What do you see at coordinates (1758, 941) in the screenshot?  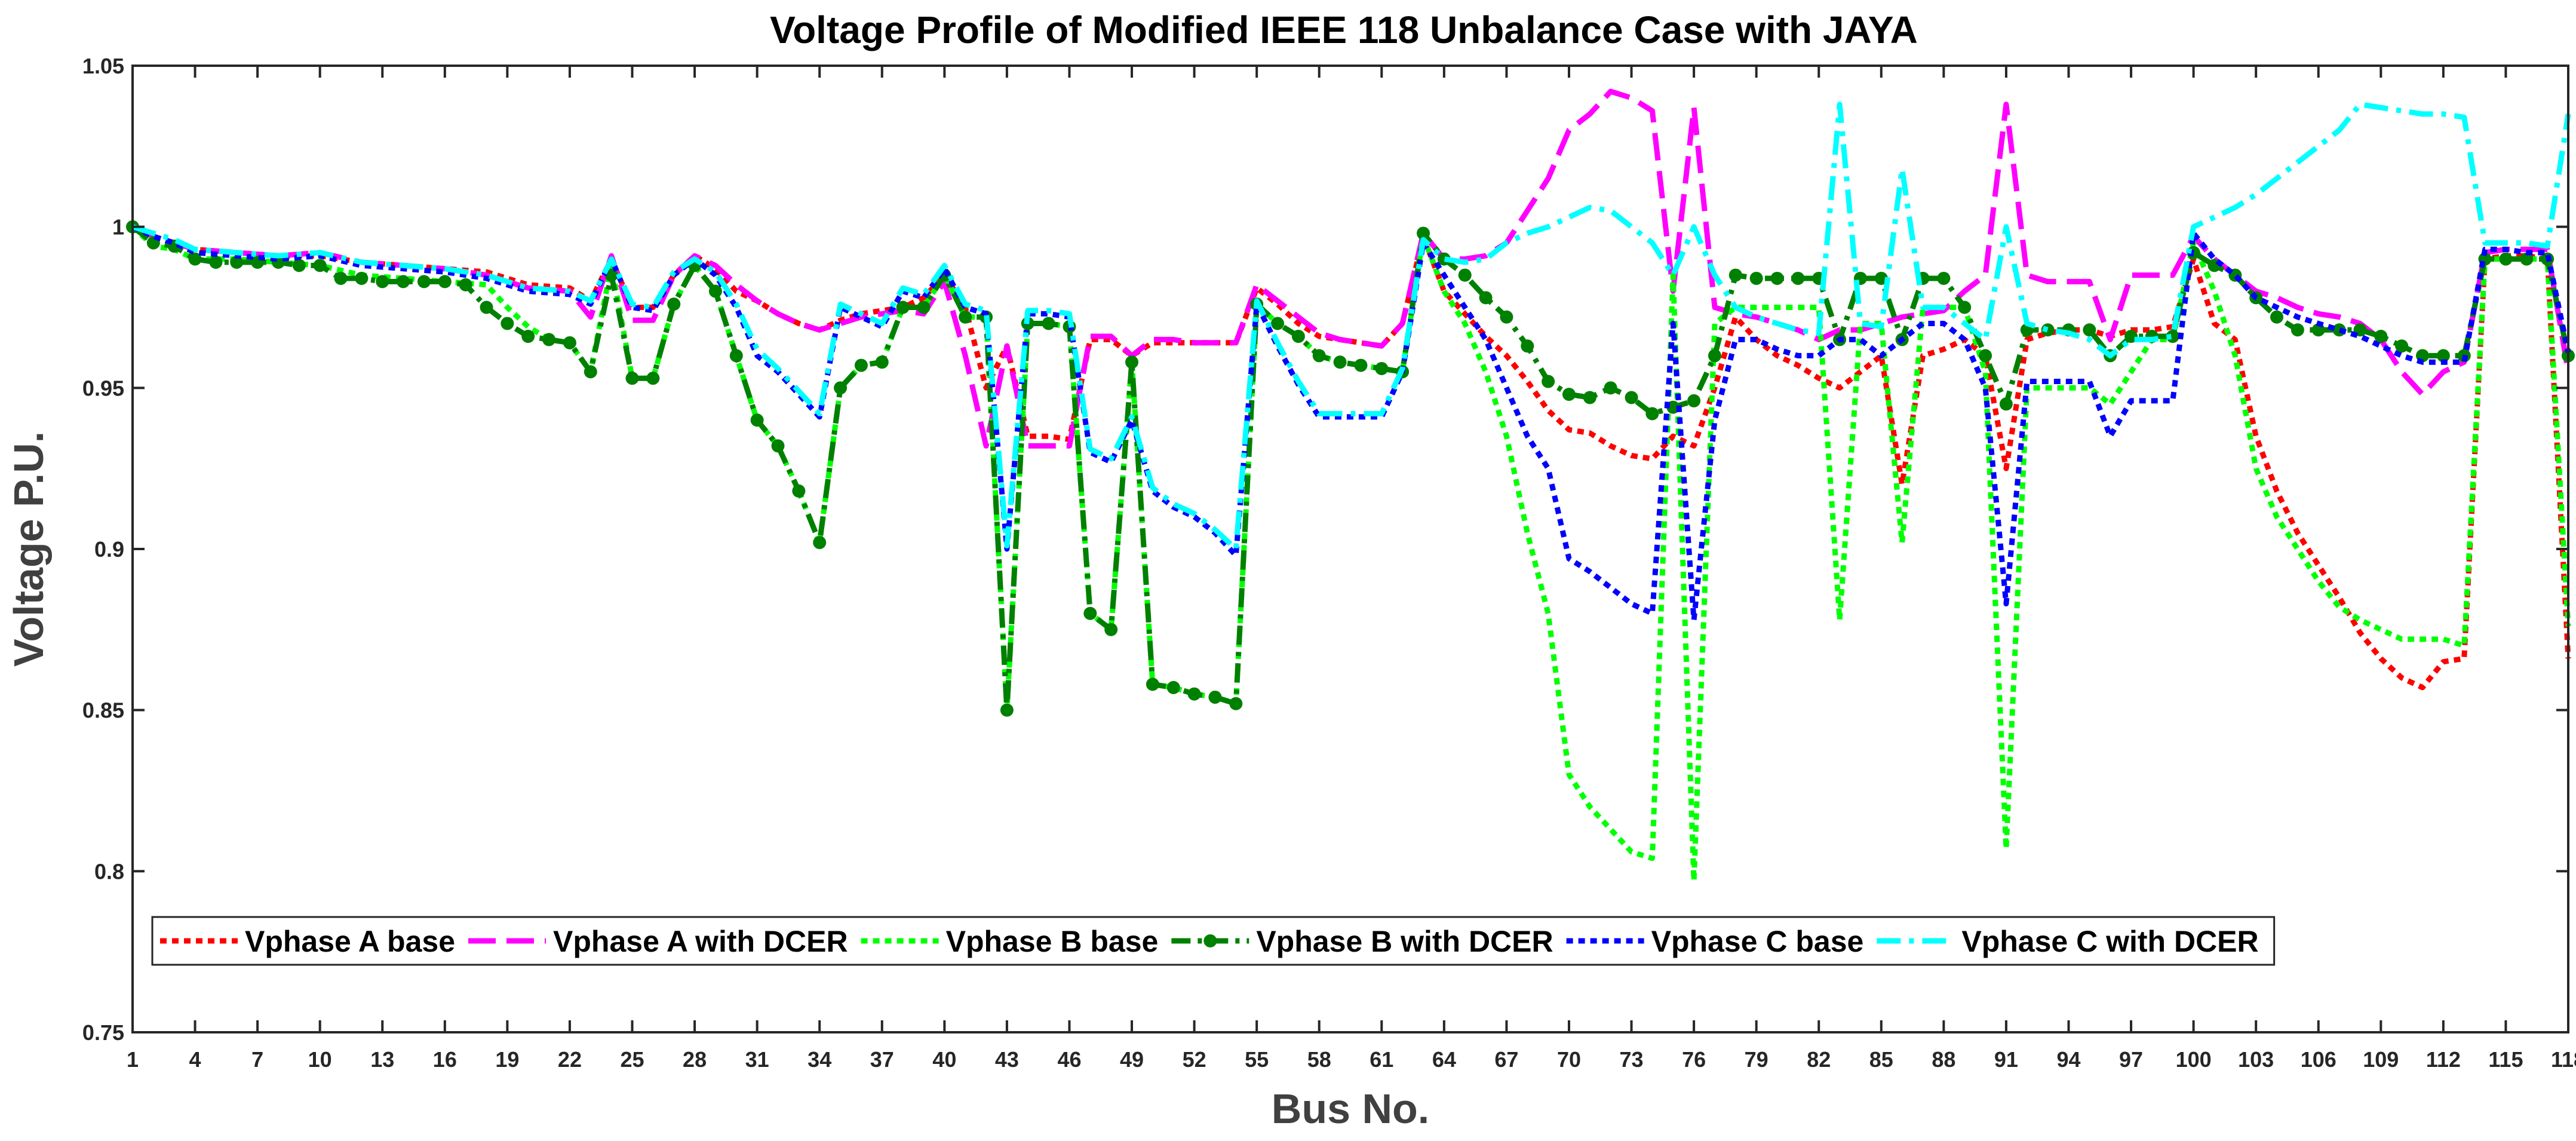 I see `legend-label-vphase-c-base: Vphase C base` at bounding box center [1758, 941].